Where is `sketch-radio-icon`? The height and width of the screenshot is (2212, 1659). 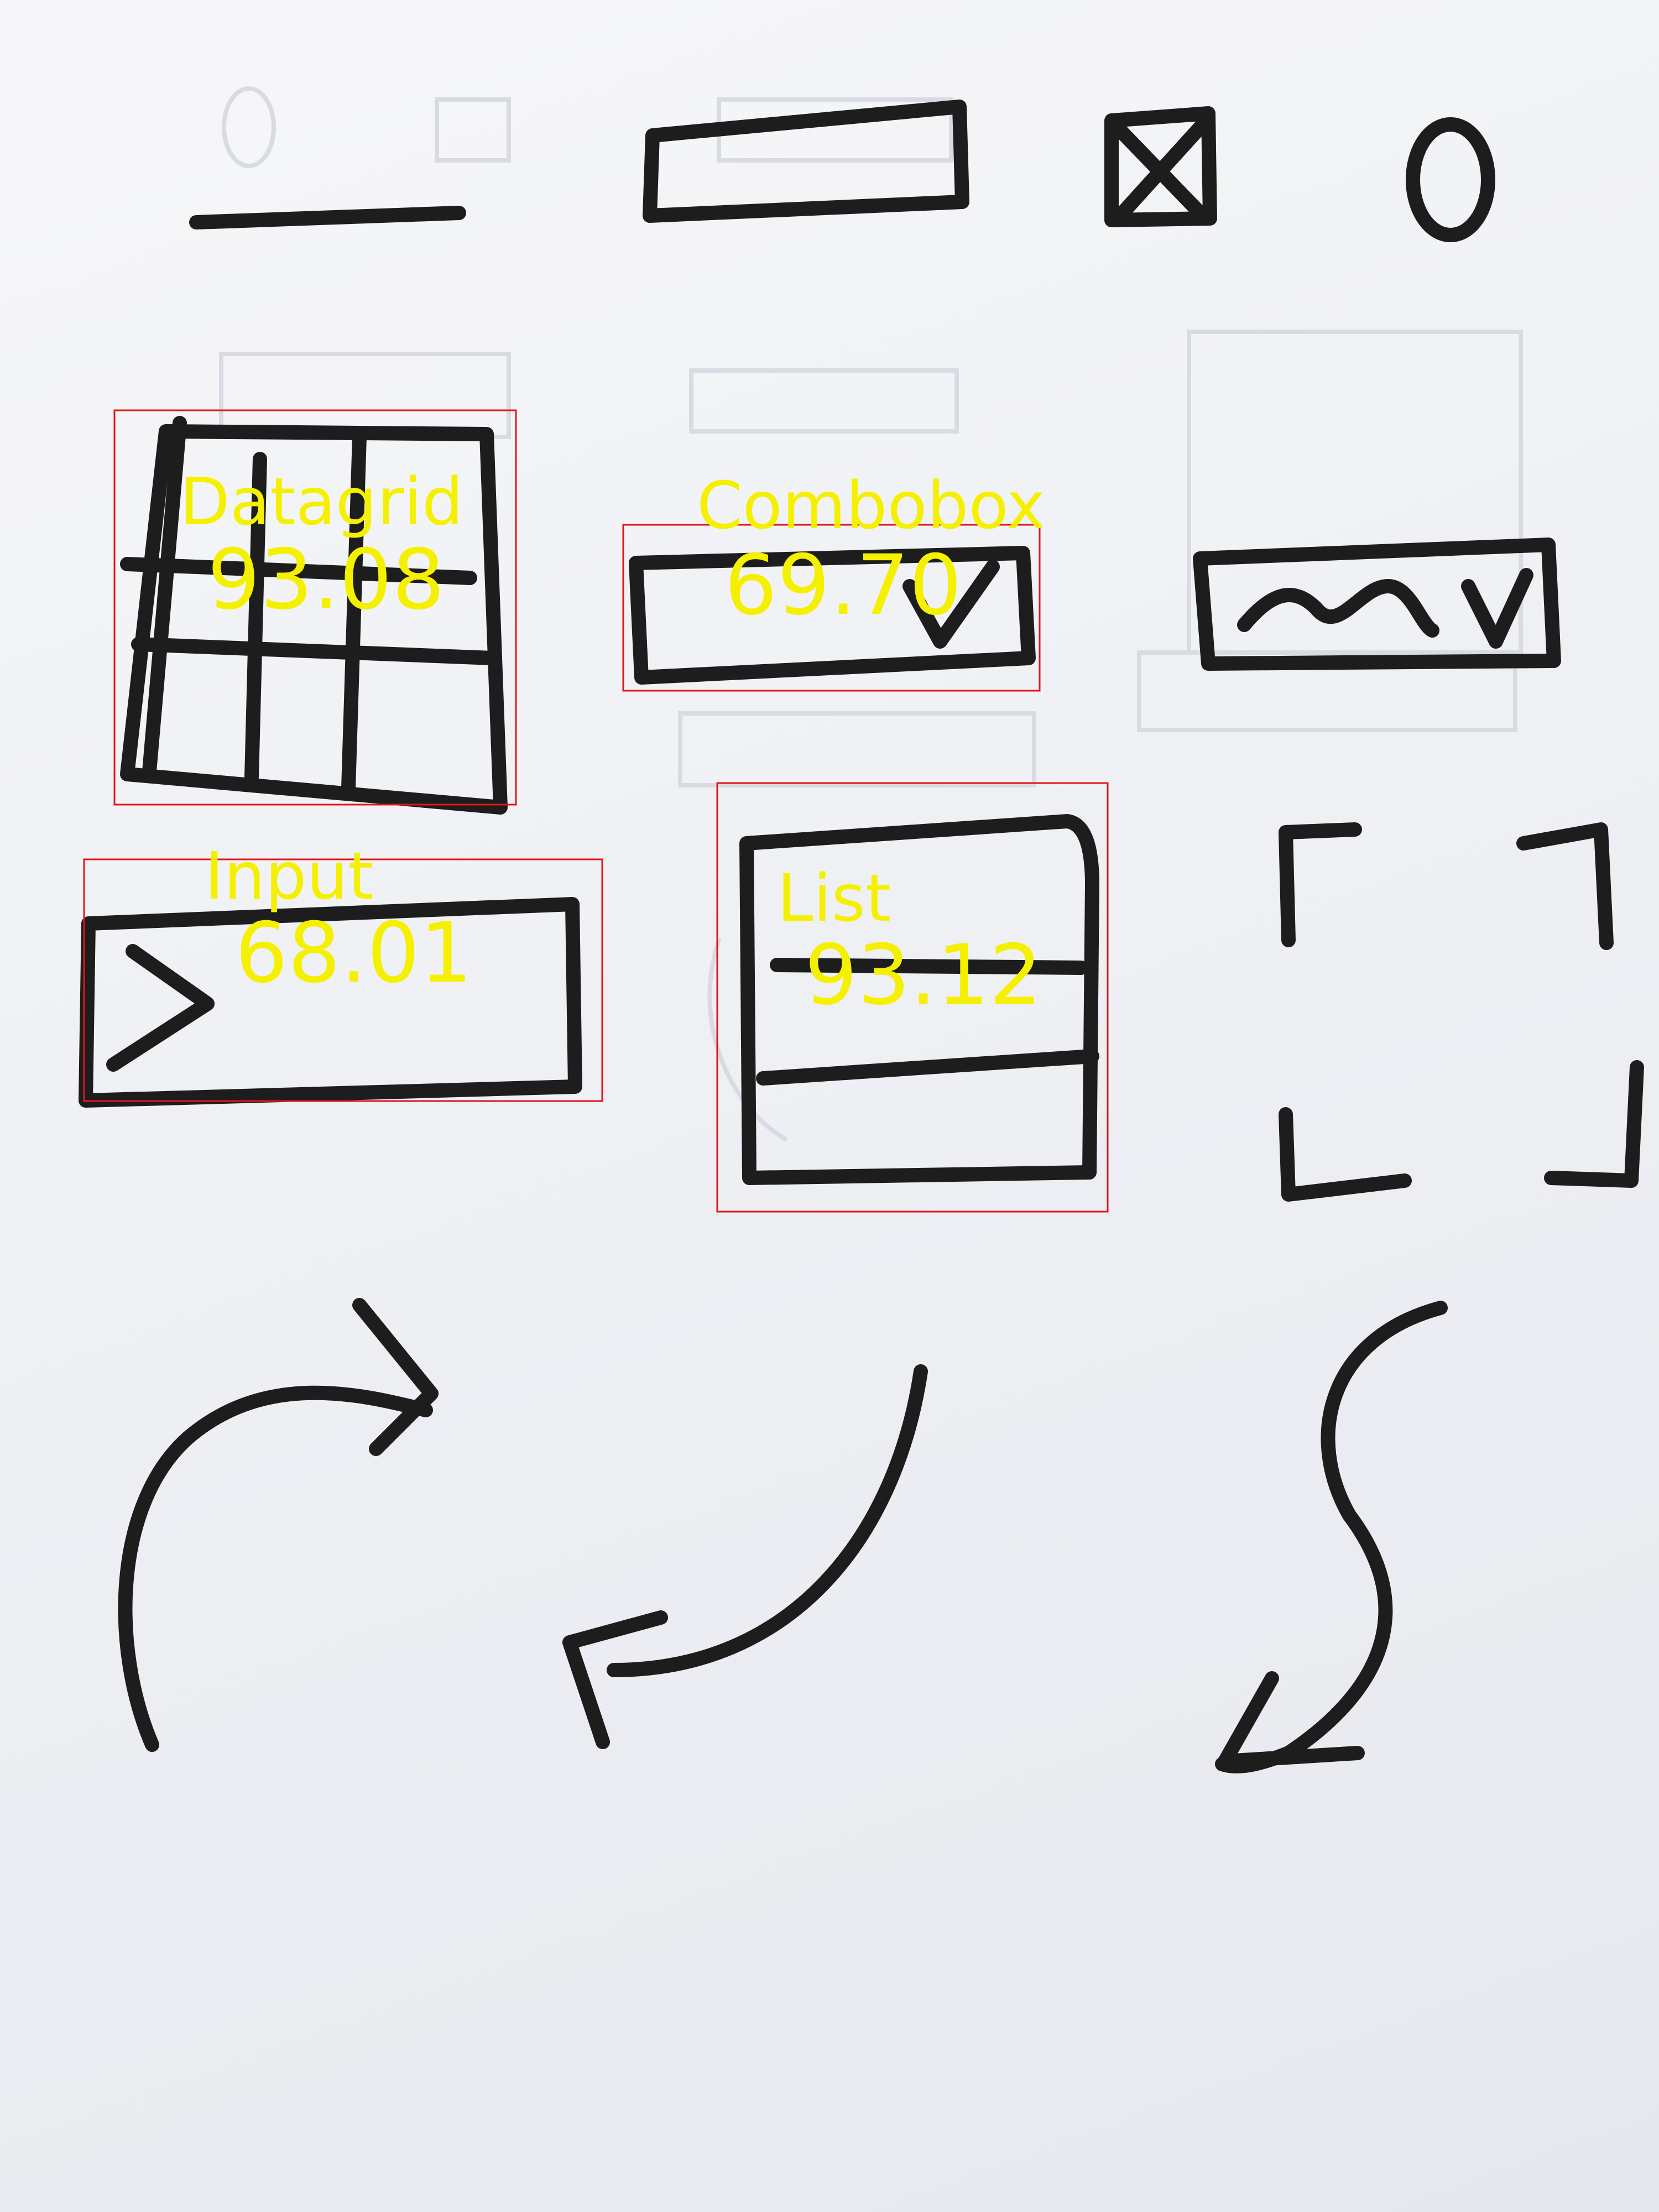 sketch-radio-icon is located at coordinates (1451, 180).